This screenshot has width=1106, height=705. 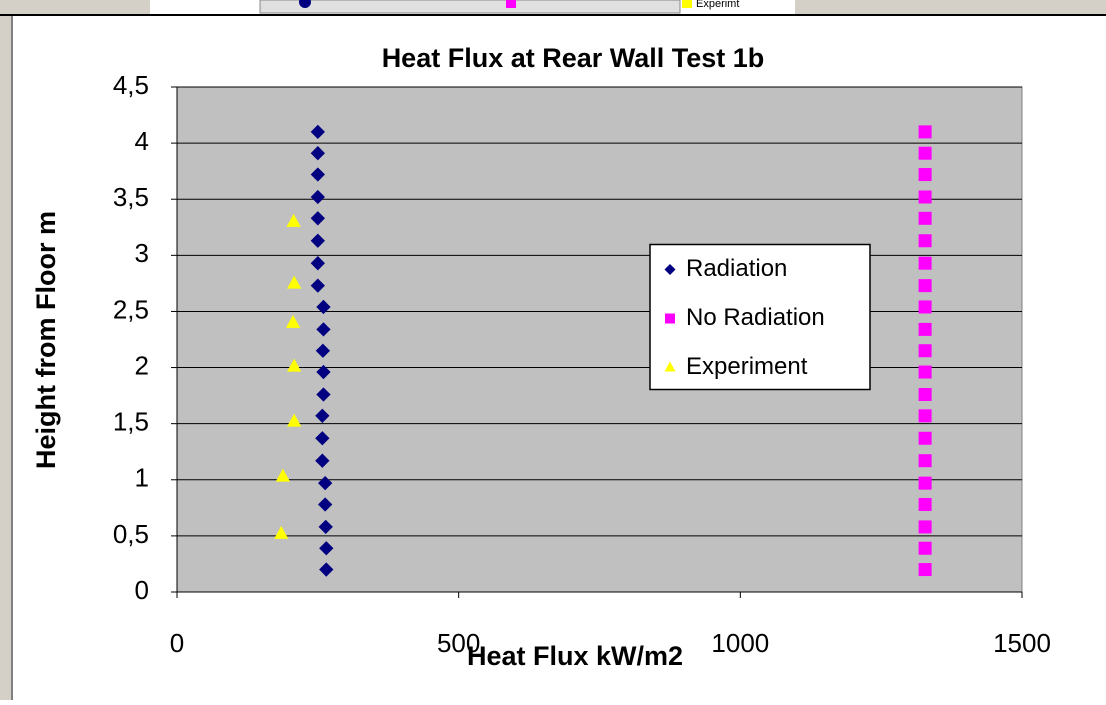 What do you see at coordinates (142, 141) in the screenshot?
I see `y-tick-label: 4` at bounding box center [142, 141].